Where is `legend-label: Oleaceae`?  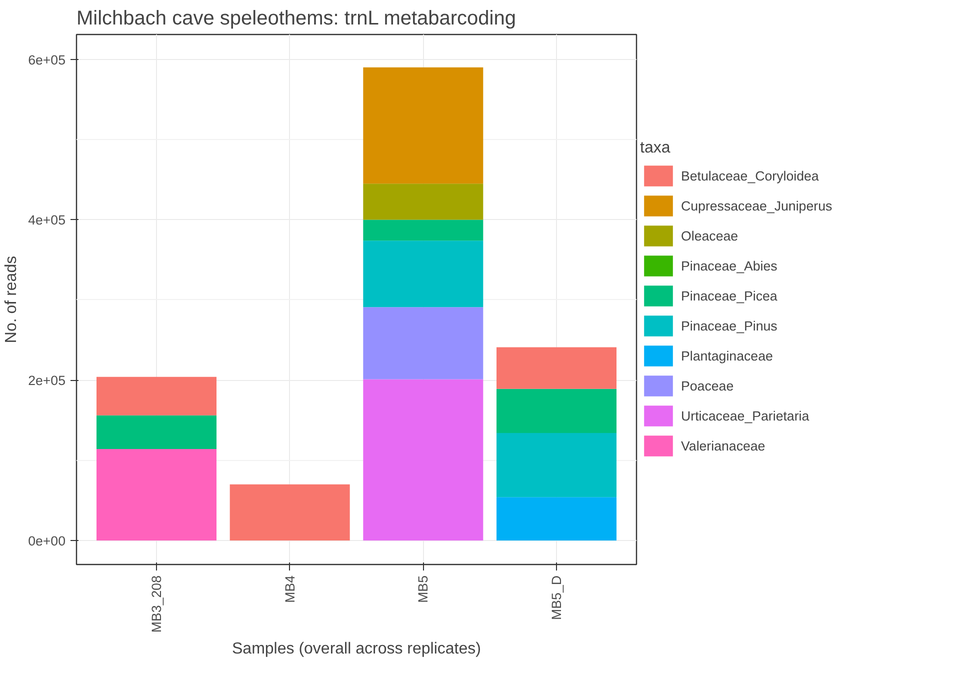 legend-label: Oleaceae is located at coordinates (709, 235).